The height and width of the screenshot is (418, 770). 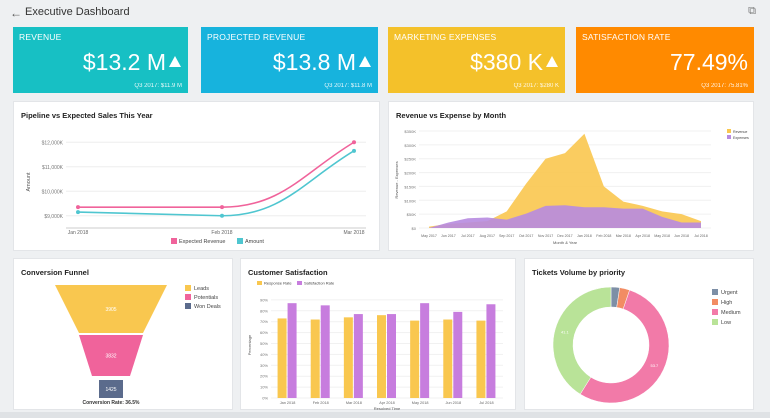 I want to click on legend-label: Medium, so click(x=731, y=313).